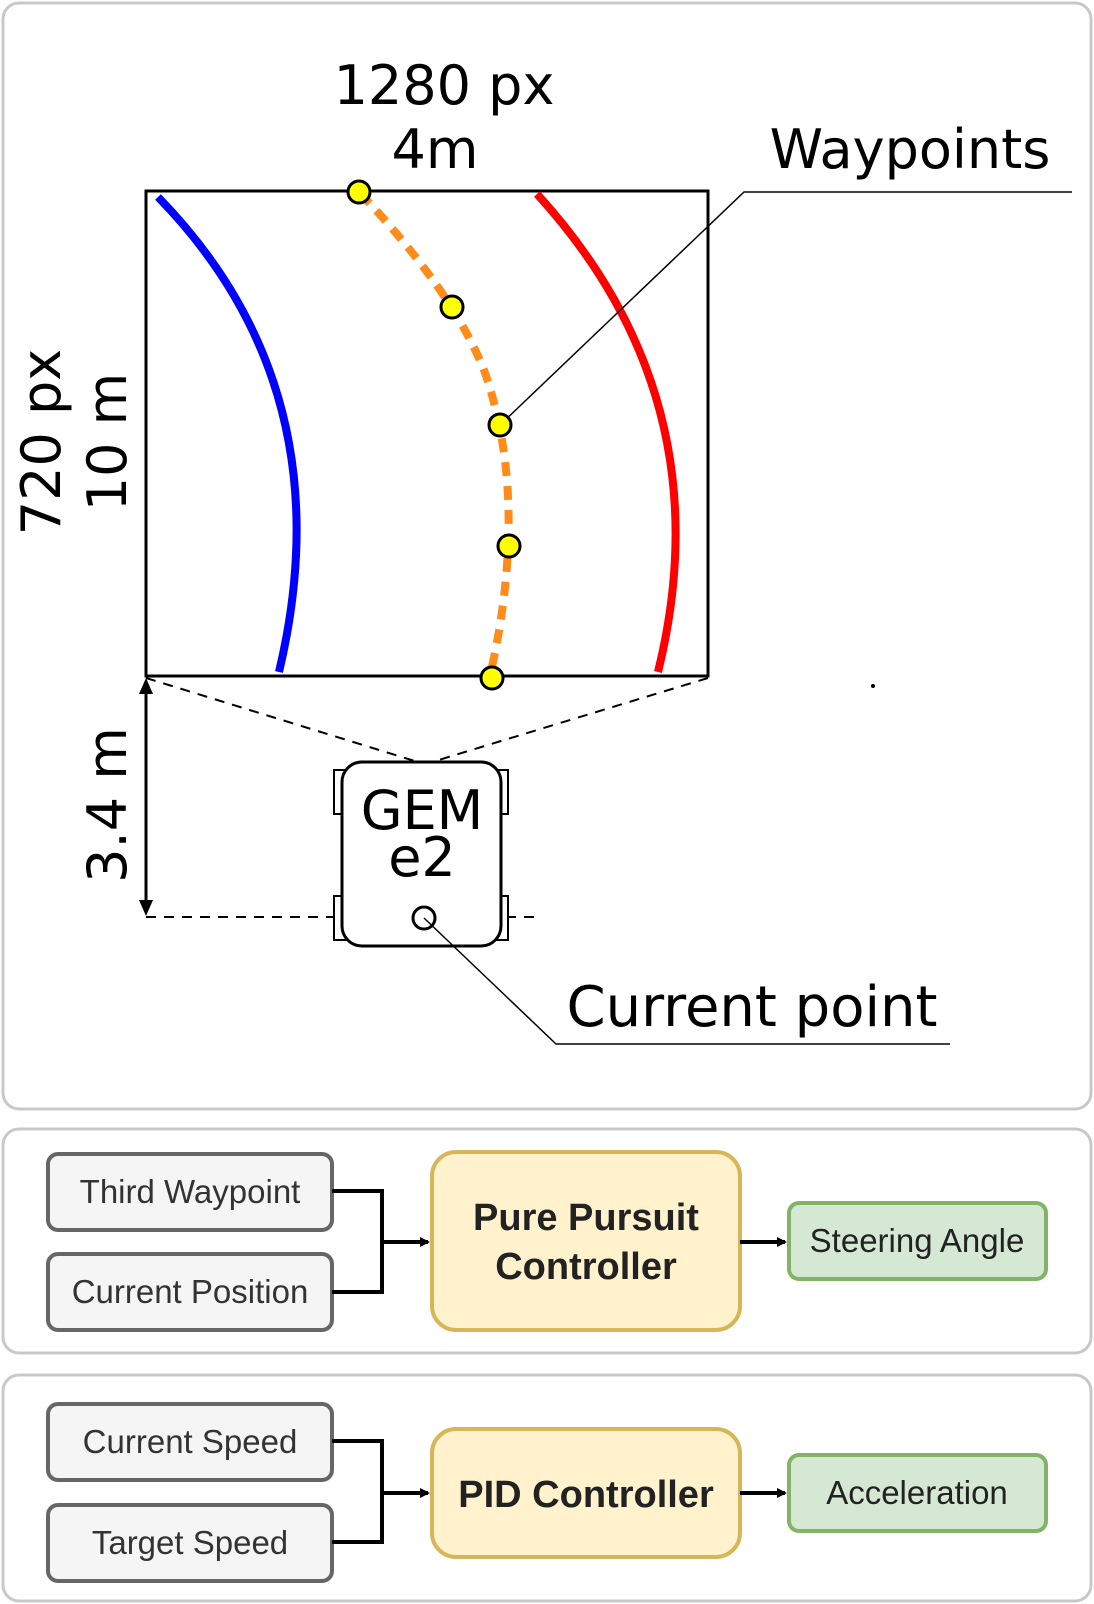  I want to click on right-lane-line, so click(607, 432).